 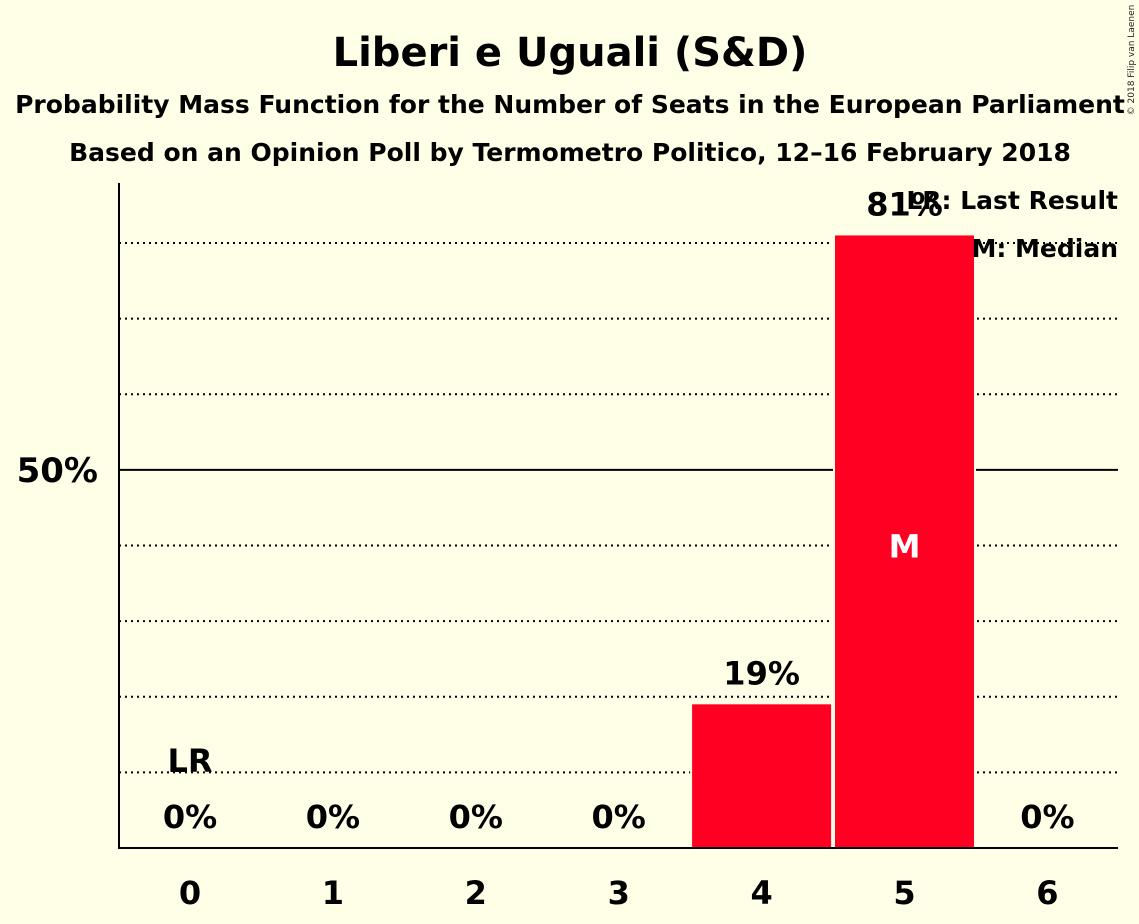 I want to click on x-tick-label: 6, so click(x=1047, y=893).